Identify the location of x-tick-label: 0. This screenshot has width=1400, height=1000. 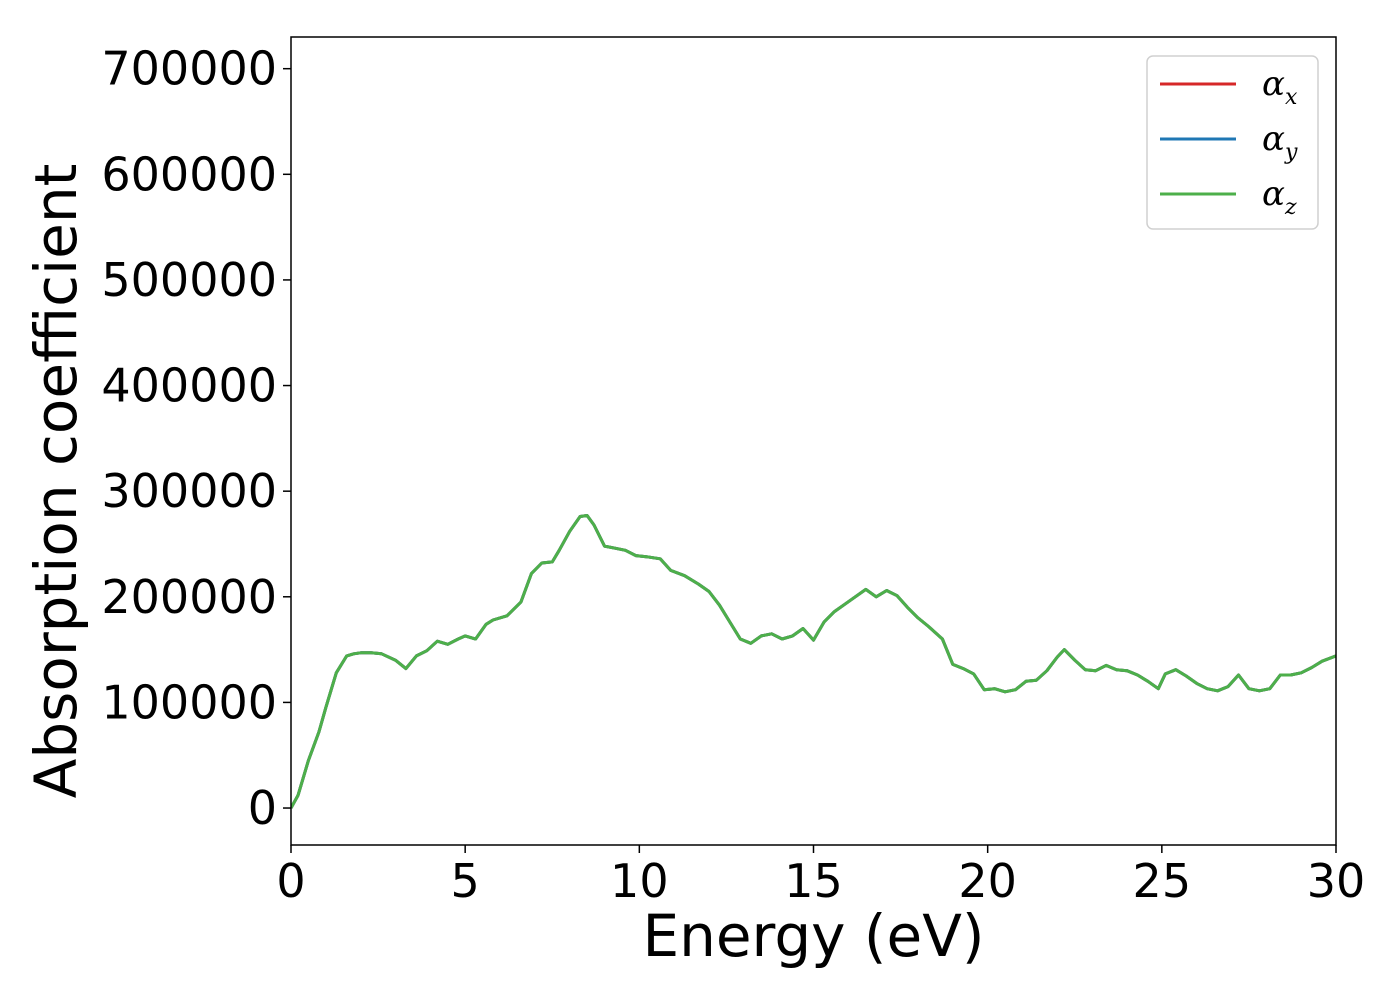
(290, 881).